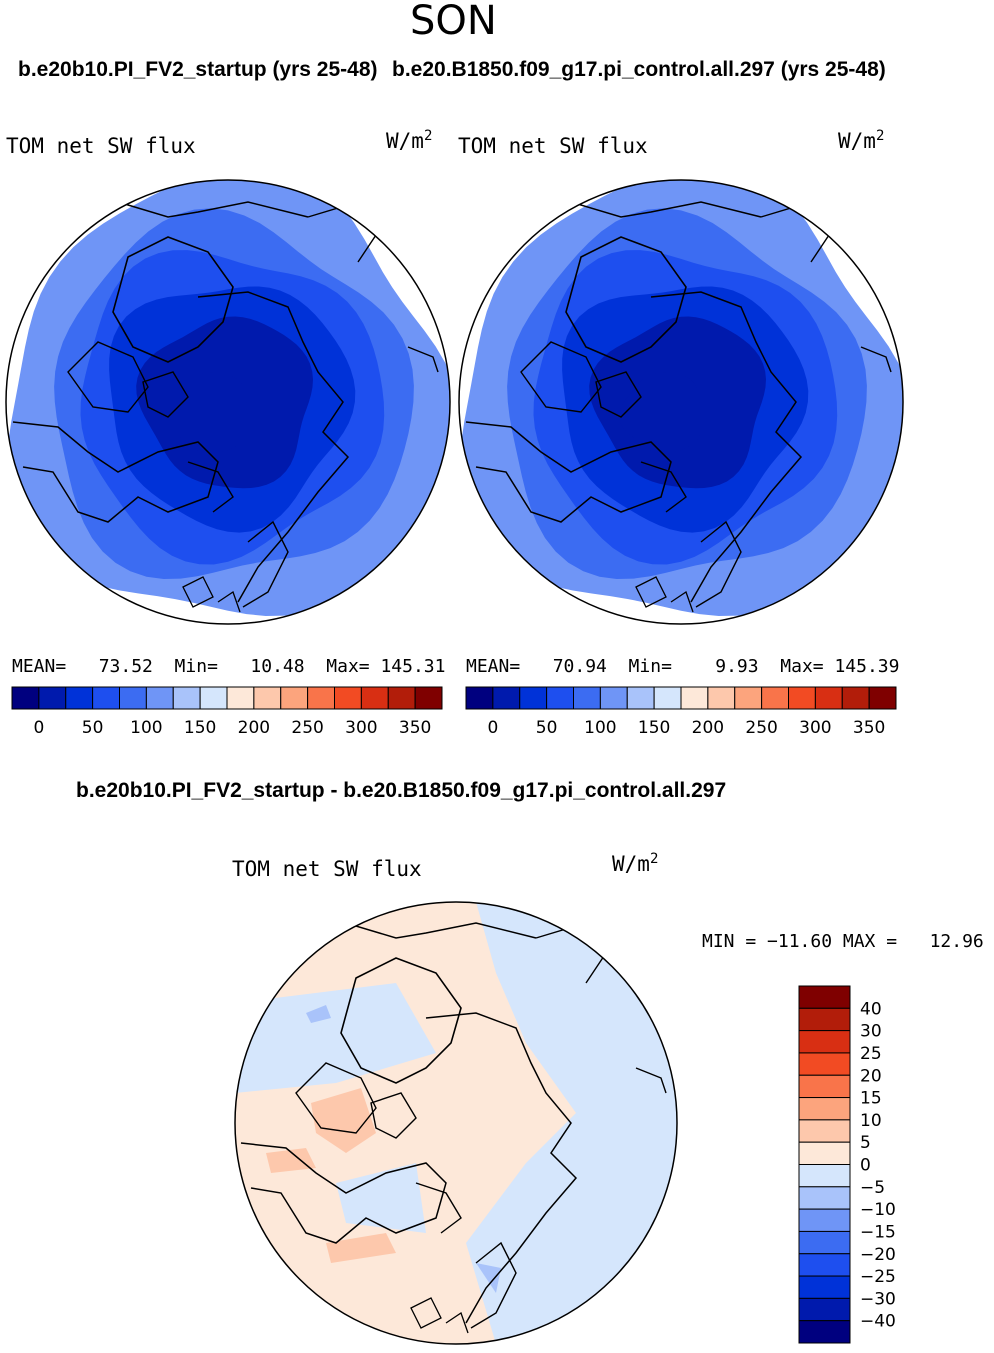 This screenshot has height=1353, width=994. I want to click on right-polar-map, so click(681, 398).